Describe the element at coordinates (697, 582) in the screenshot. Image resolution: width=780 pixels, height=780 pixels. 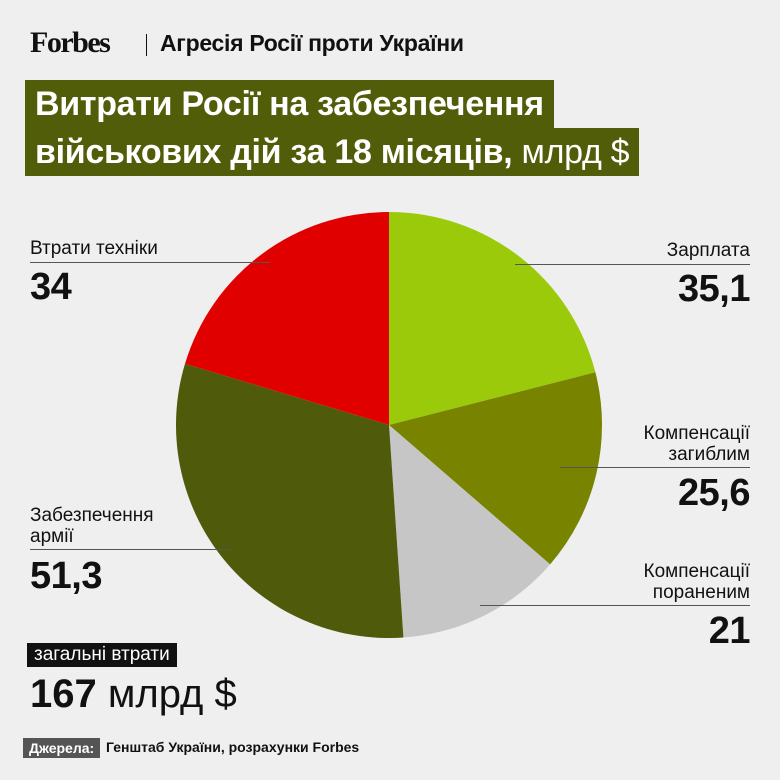
I see `slice-label: Компенсації пораненим` at that location.